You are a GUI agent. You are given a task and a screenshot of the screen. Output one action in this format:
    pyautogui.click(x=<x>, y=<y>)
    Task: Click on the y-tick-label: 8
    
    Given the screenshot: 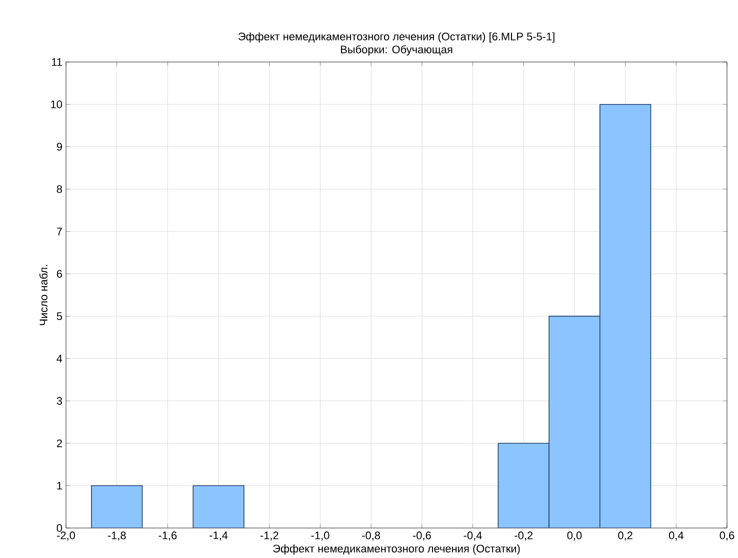 What is the action you would take?
    pyautogui.click(x=59, y=189)
    